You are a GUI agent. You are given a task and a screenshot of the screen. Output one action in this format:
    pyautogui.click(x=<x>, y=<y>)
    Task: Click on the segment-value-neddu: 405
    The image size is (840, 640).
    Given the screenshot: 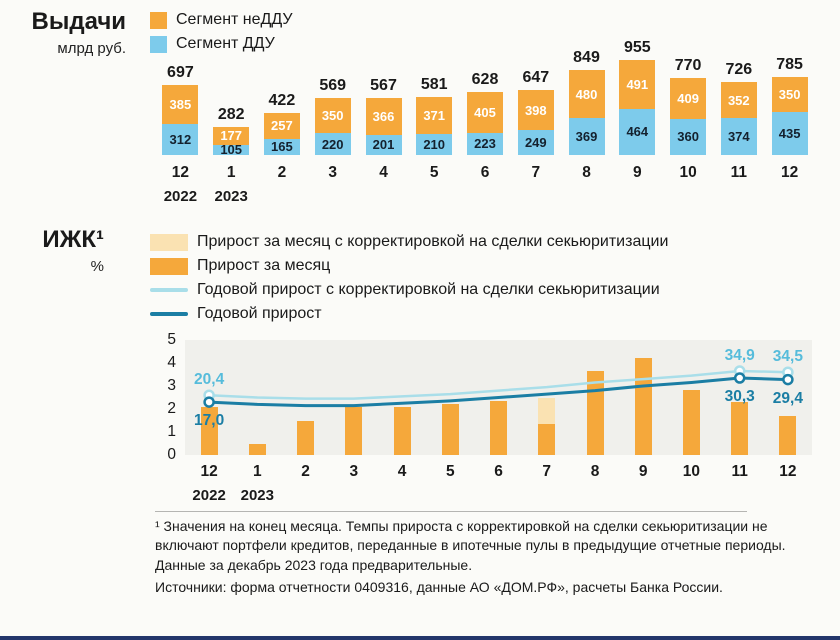 What is the action you would take?
    pyautogui.click(x=485, y=112)
    